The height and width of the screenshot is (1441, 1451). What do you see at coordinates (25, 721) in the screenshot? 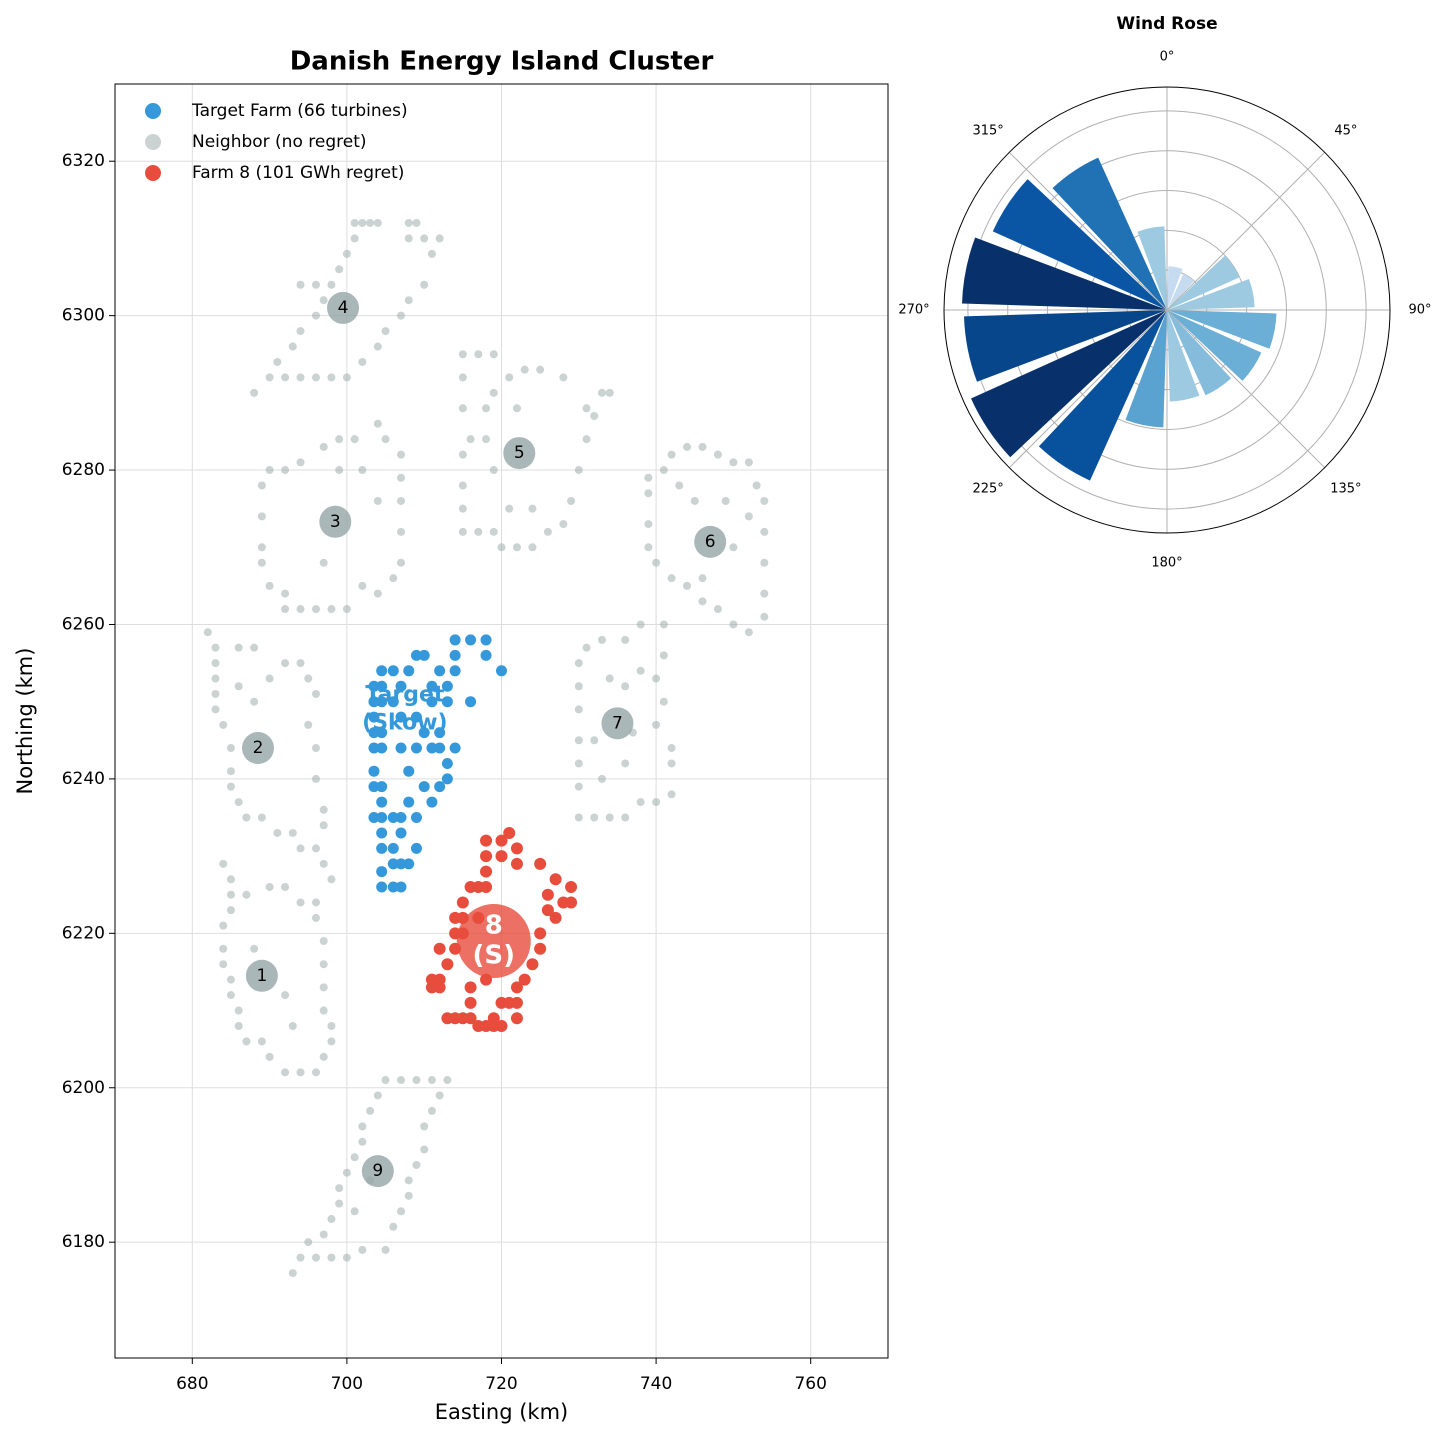
I see `y-axis-label: Northing (km)` at bounding box center [25, 721].